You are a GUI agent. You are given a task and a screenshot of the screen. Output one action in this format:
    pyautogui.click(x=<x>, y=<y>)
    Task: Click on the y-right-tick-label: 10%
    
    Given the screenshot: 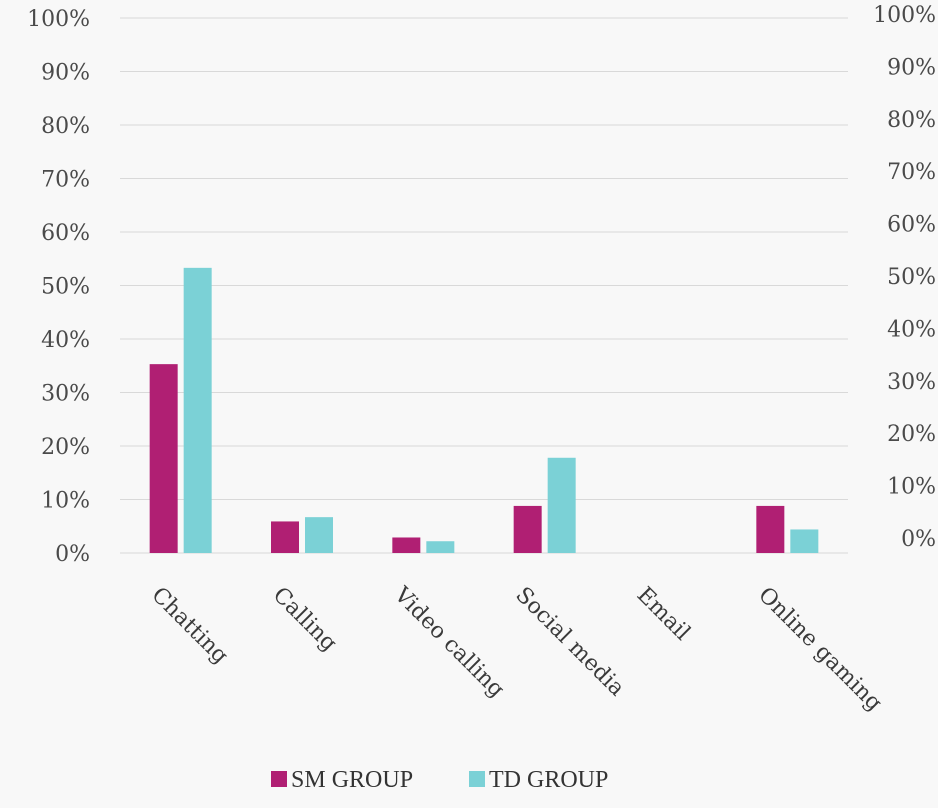 What is the action you would take?
    pyautogui.click(x=911, y=487)
    